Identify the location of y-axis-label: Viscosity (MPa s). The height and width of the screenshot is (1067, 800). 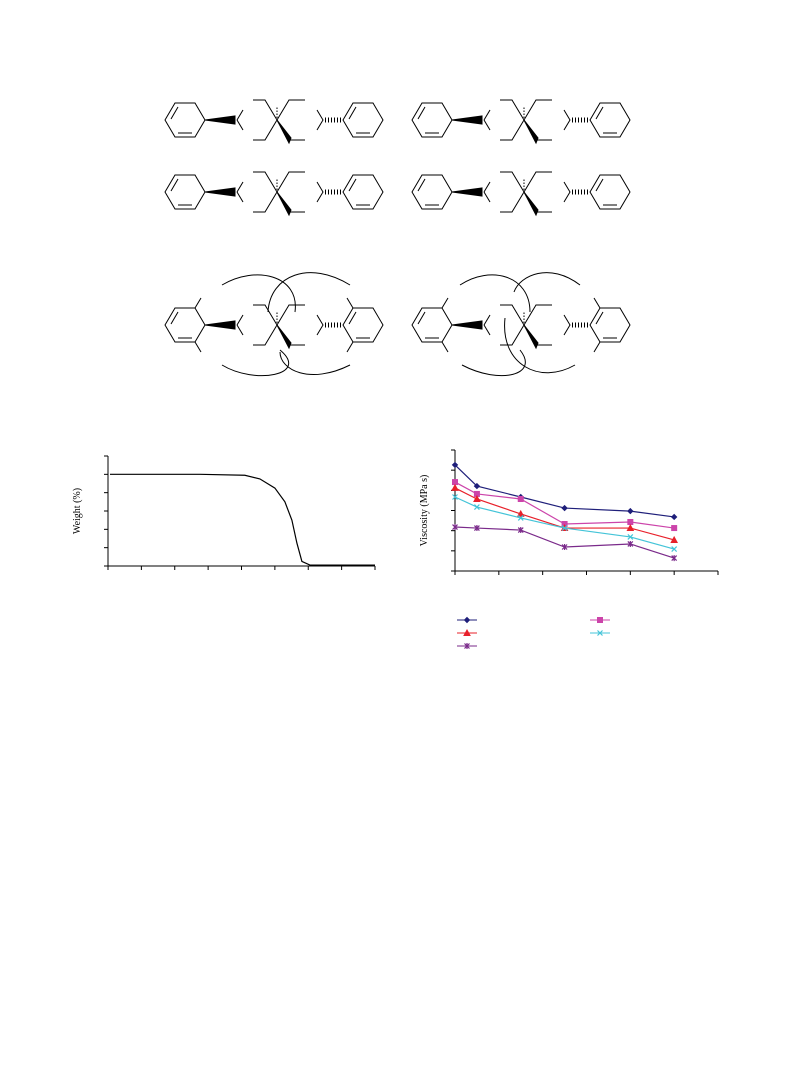
(424, 511).